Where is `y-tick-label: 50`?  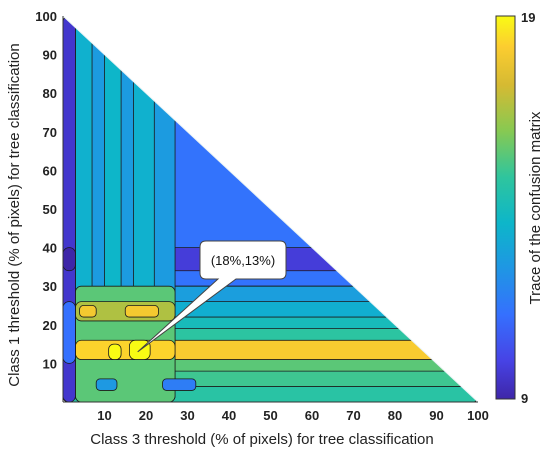
y-tick-label: 50 is located at coordinates (50, 209).